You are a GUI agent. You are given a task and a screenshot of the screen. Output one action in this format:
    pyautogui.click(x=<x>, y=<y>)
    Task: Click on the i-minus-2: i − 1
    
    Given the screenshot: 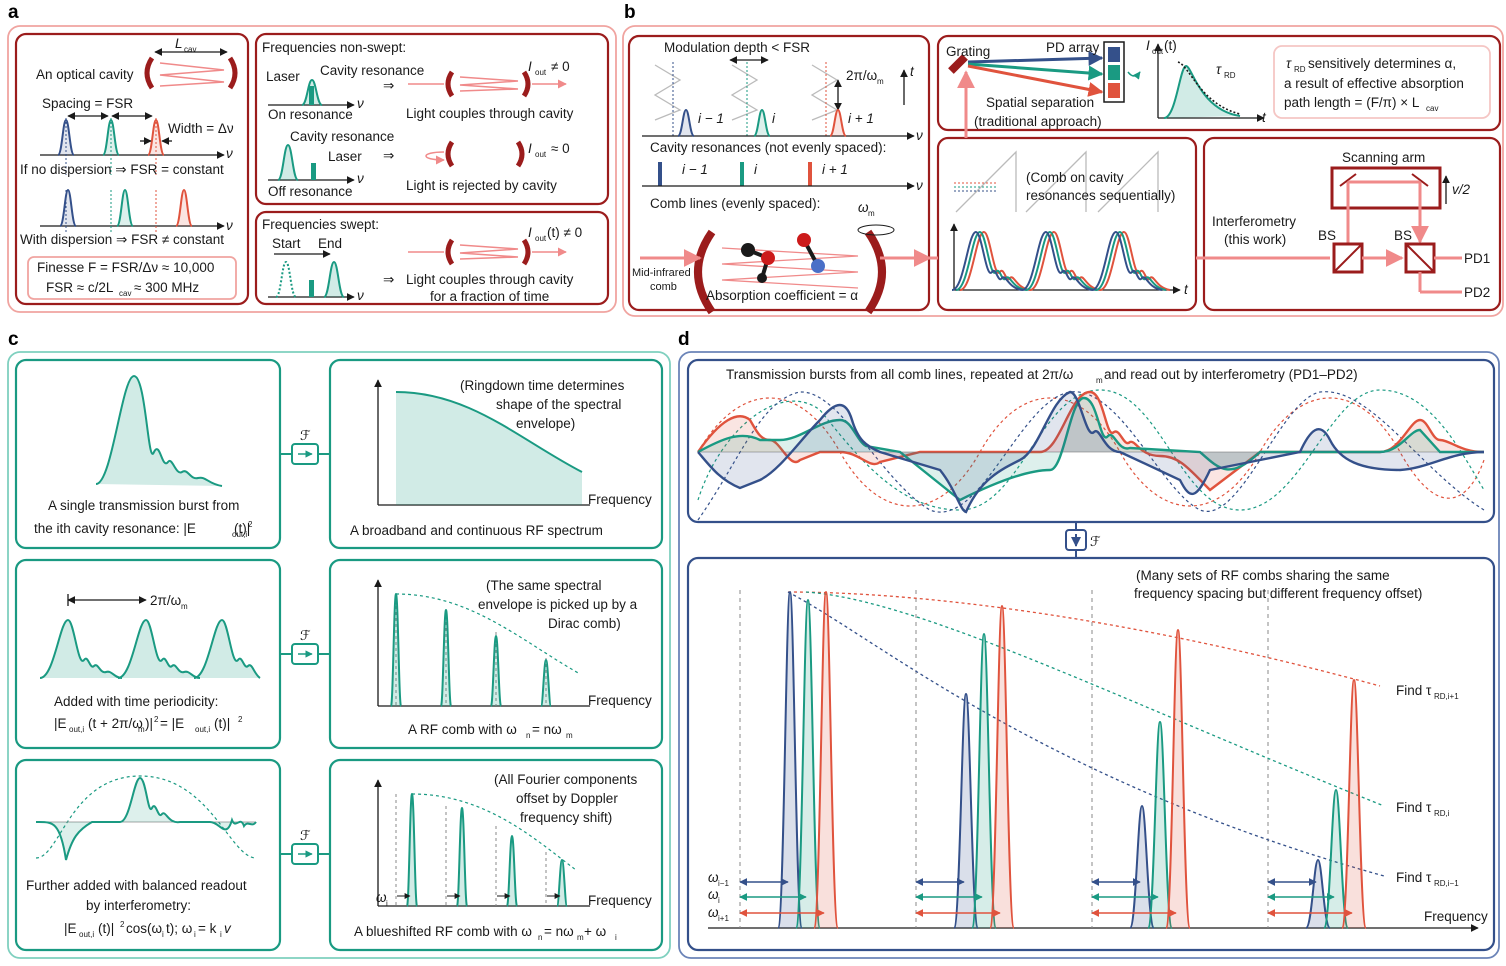 What is the action you would take?
    pyautogui.click(x=695, y=169)
    